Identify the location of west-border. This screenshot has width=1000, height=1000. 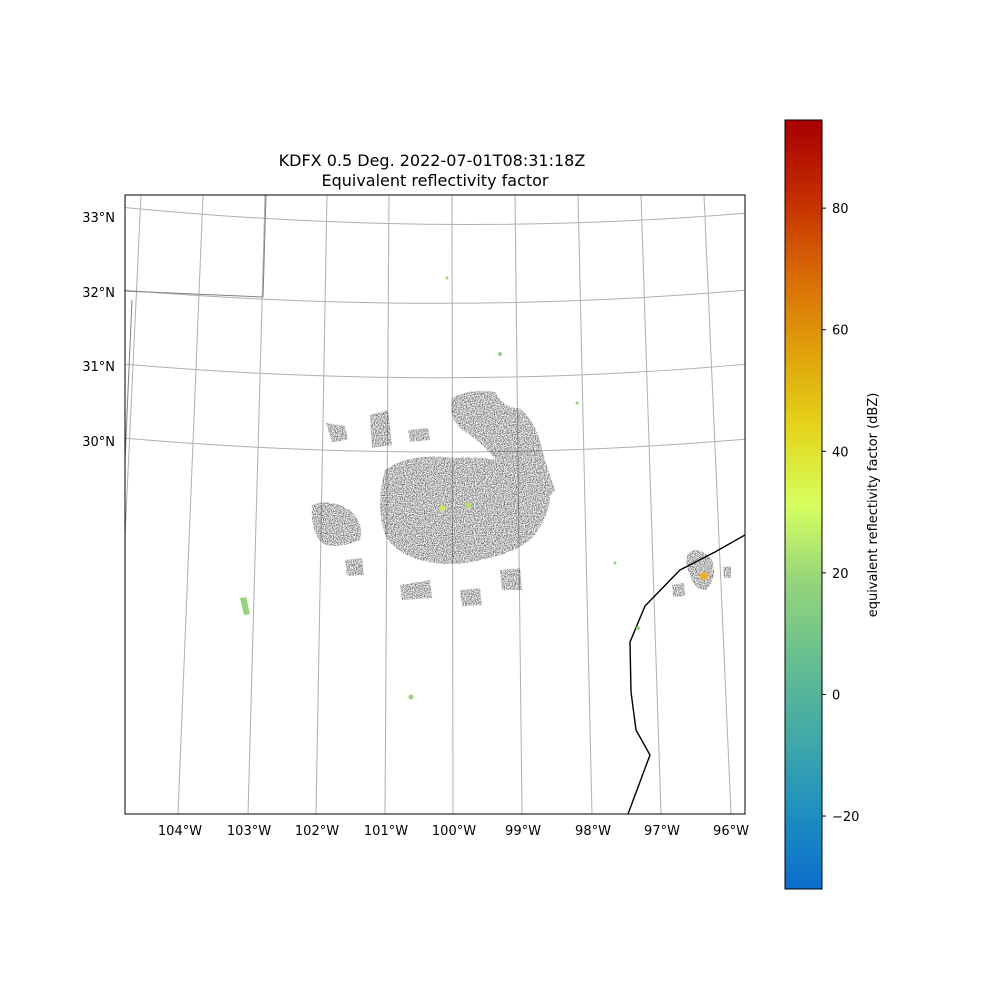
(129, 380).